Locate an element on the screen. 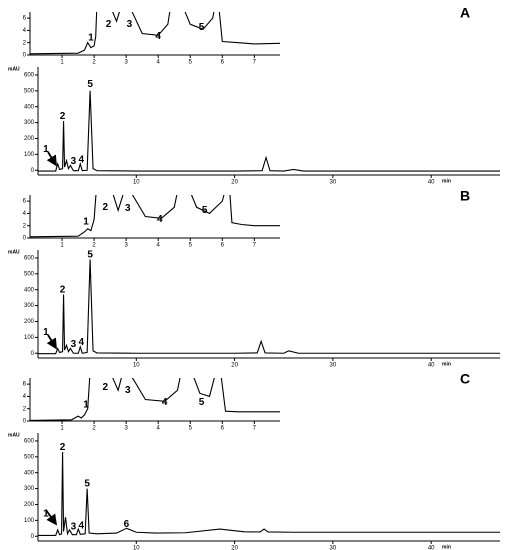 The height and width of the screenshot is (550, 507). y-tick-label: 600 is located at coordinates (29, 259).